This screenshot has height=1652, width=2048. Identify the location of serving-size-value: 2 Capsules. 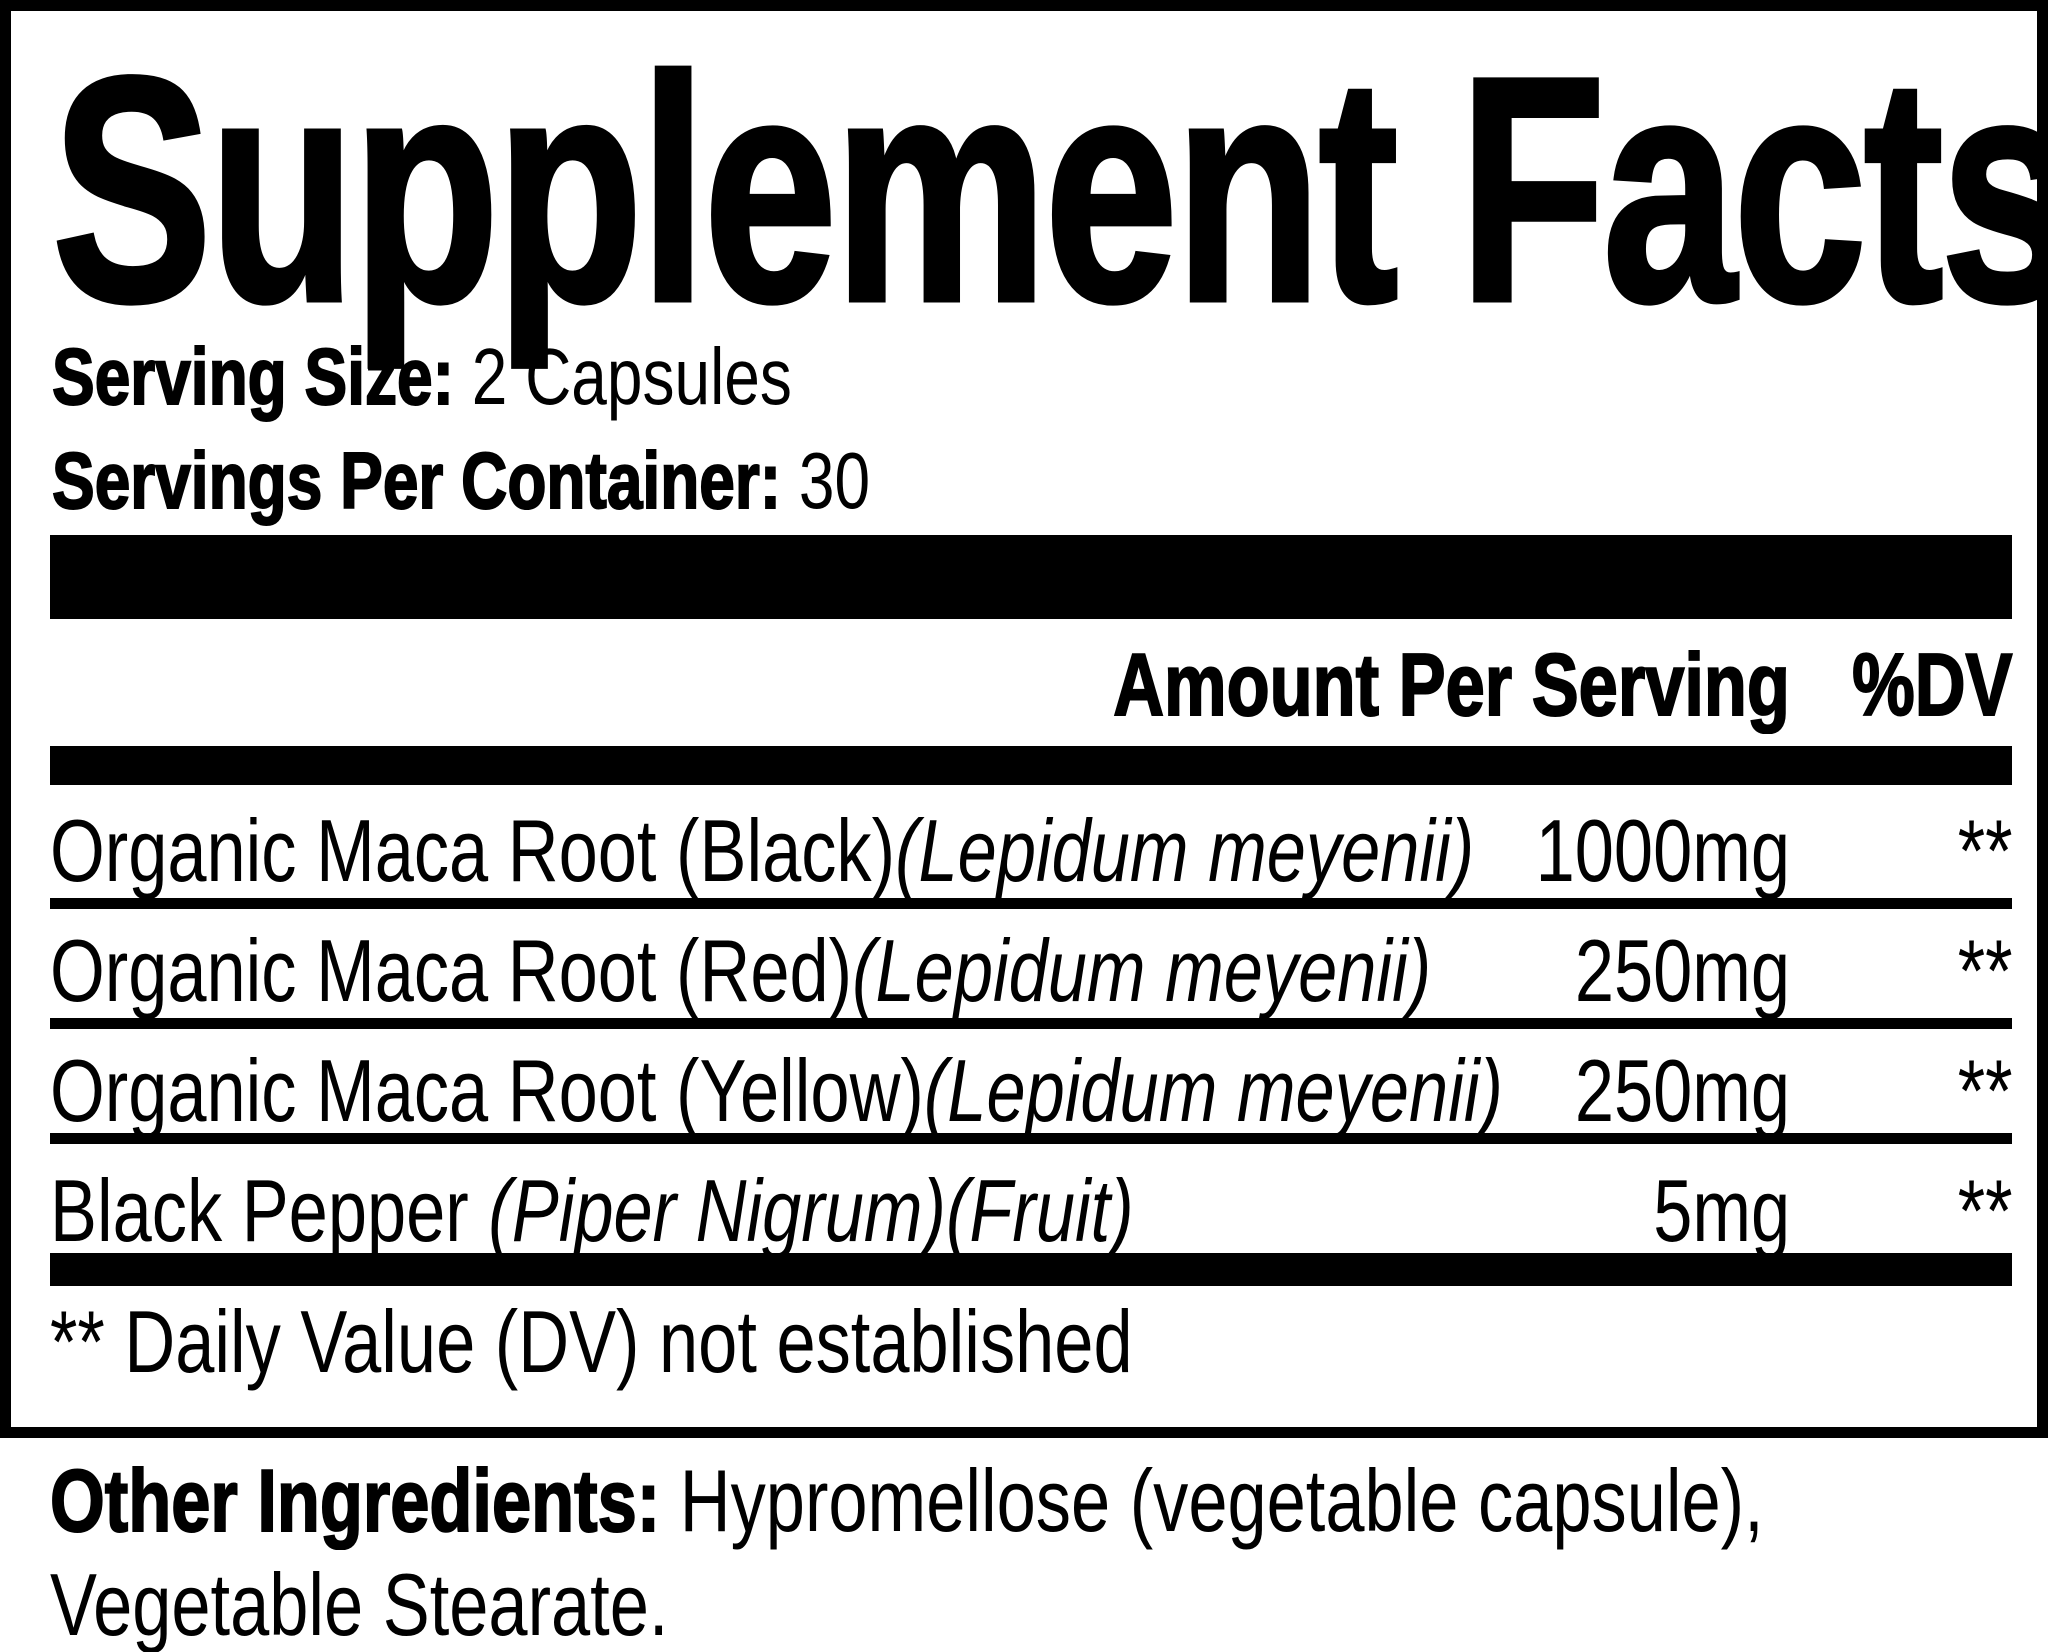
(631, 376).